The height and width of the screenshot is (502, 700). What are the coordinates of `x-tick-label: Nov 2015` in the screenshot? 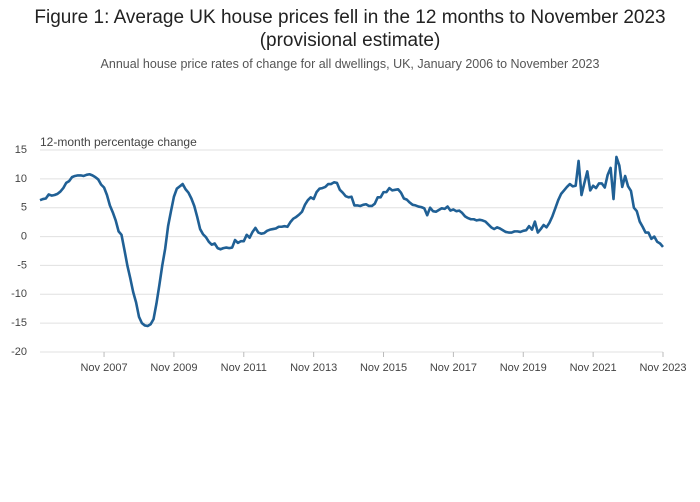 It's located at (383, 368).